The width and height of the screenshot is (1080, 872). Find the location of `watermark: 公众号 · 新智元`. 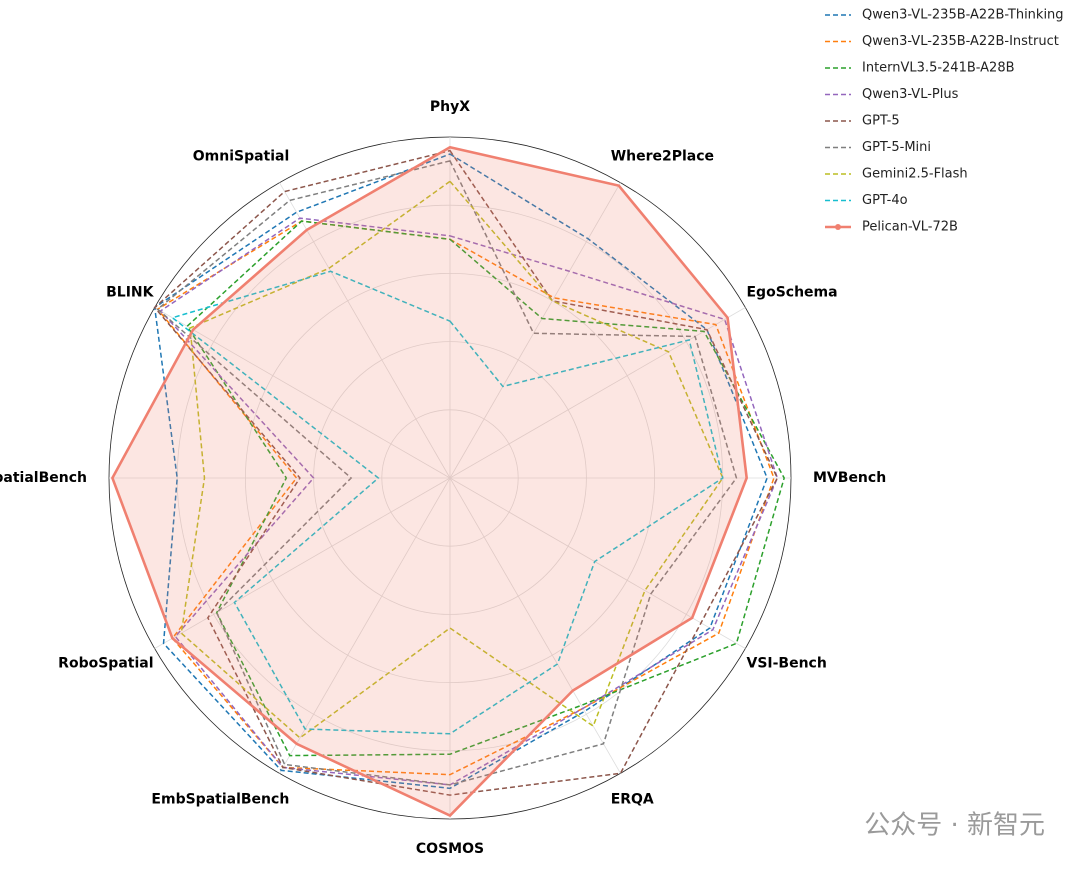

watermark: 公众号 · 新智元 is located at coordinates (954, 826).